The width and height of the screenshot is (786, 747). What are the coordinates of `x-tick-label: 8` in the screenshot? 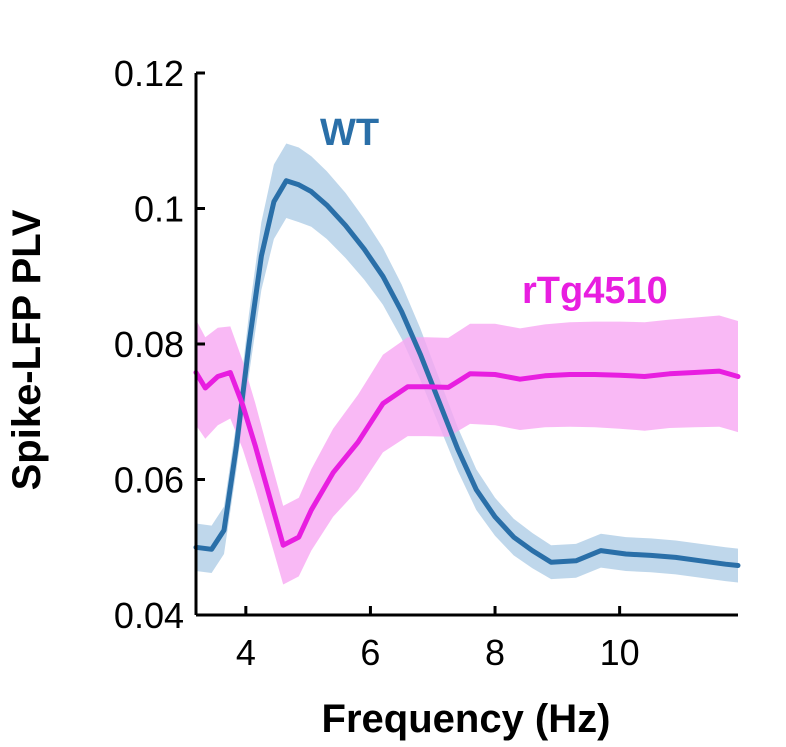 It's located at (495, 652).